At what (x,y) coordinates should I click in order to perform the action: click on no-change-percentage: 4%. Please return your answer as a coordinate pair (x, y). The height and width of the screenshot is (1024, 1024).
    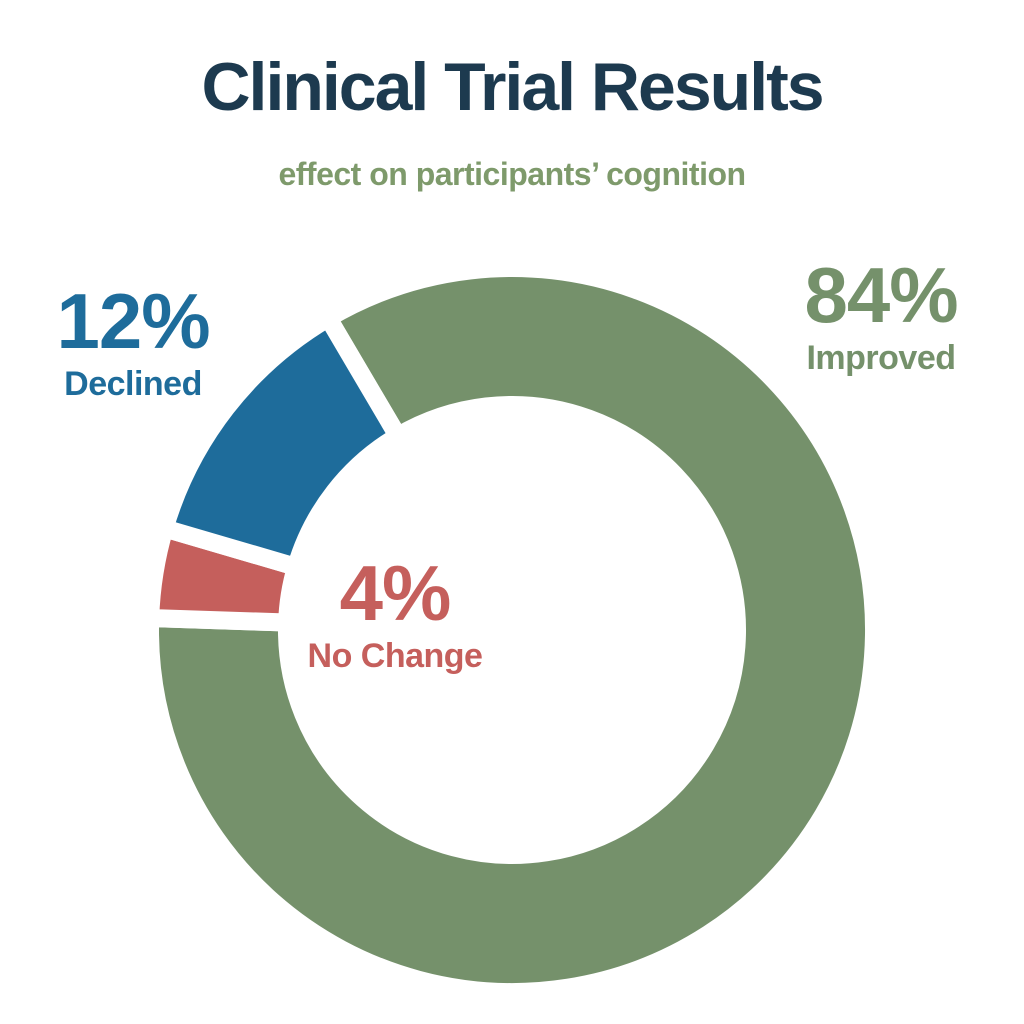
    Looking at the image, I should click on (395, 593).